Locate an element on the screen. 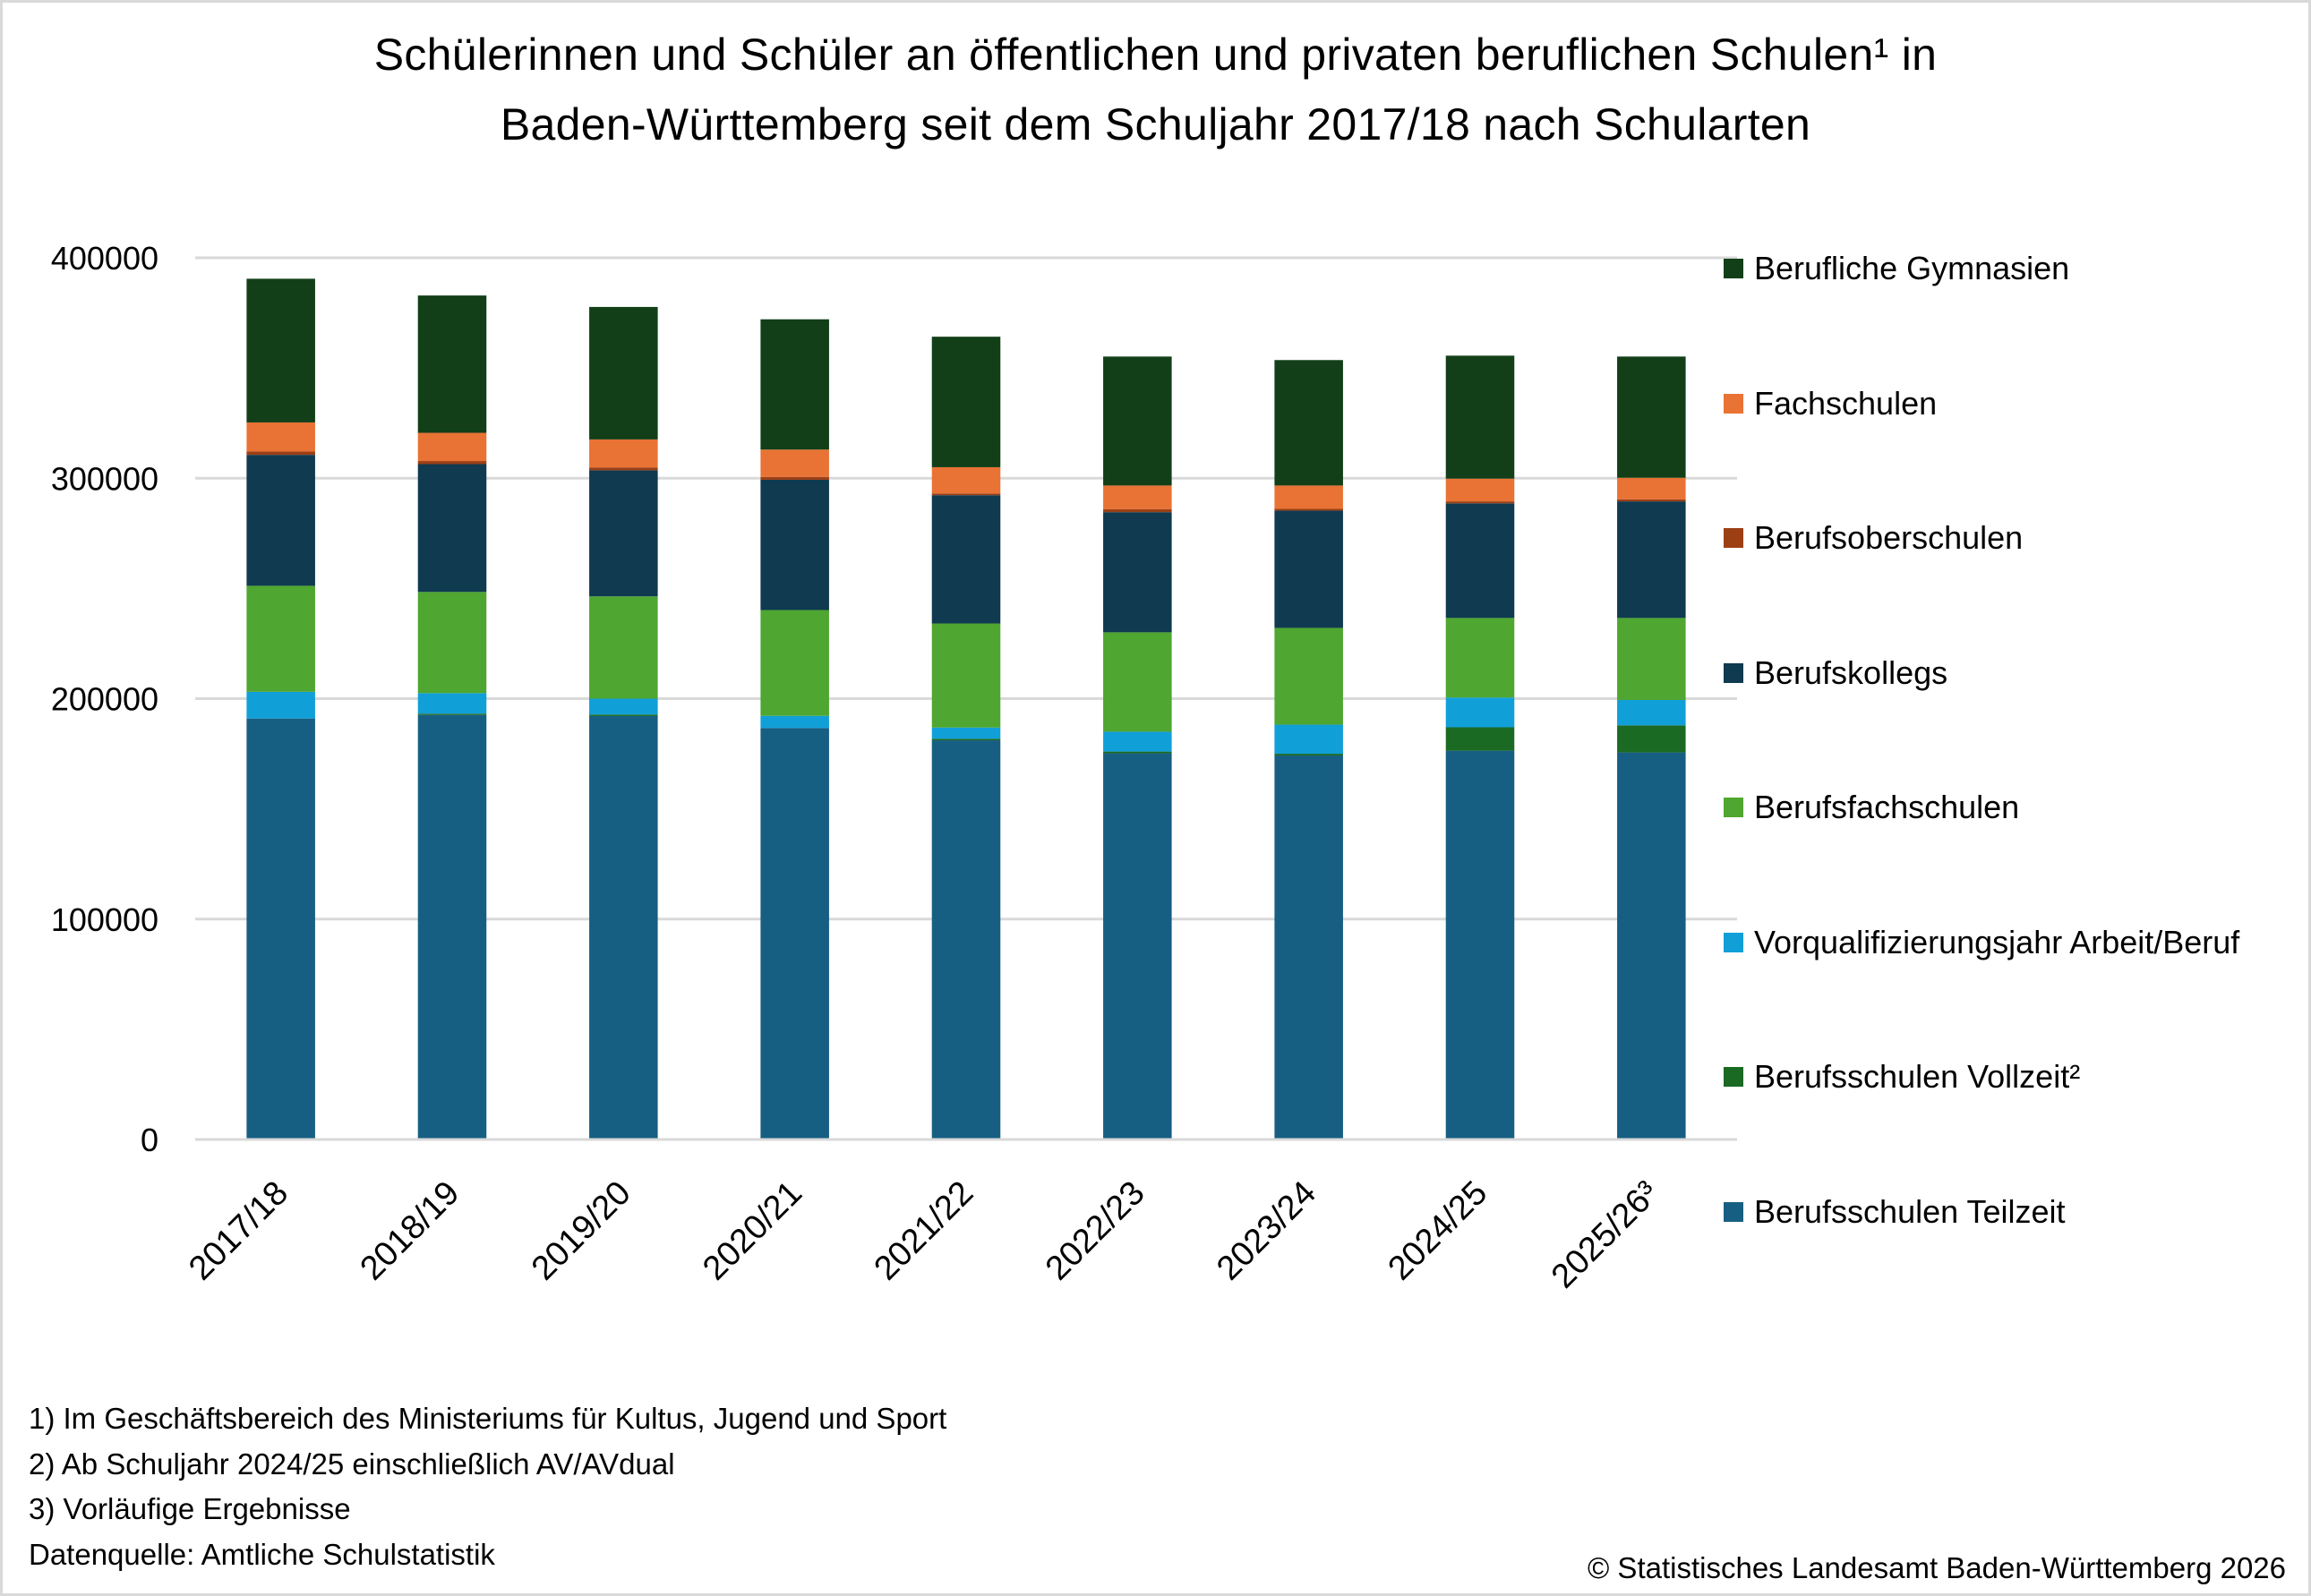 This screenshot has width=2311, height=1596. legend-item: Berufliche Gymnasien is located at coordinates (1897, 268).